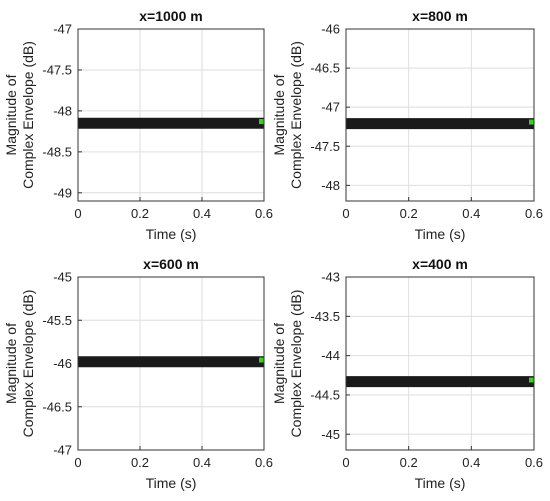 This screenshot has height=501, width=550. I want to click on y-tick-label: -45.5, so click(57, 320).